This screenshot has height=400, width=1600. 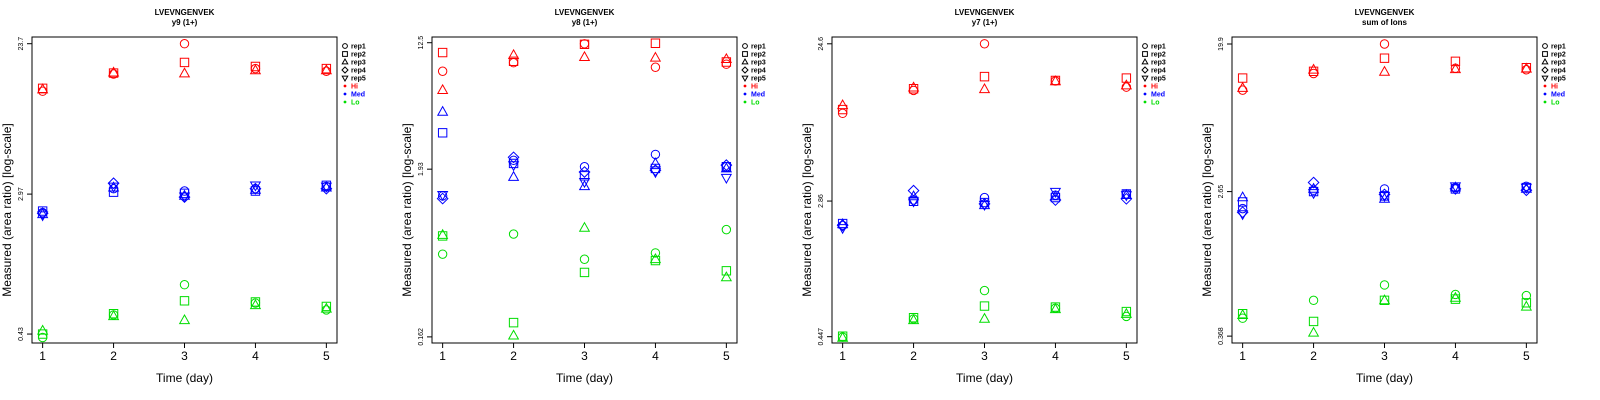 I want to click on y-tick-label: 1.93, so click(x=421, y=169).